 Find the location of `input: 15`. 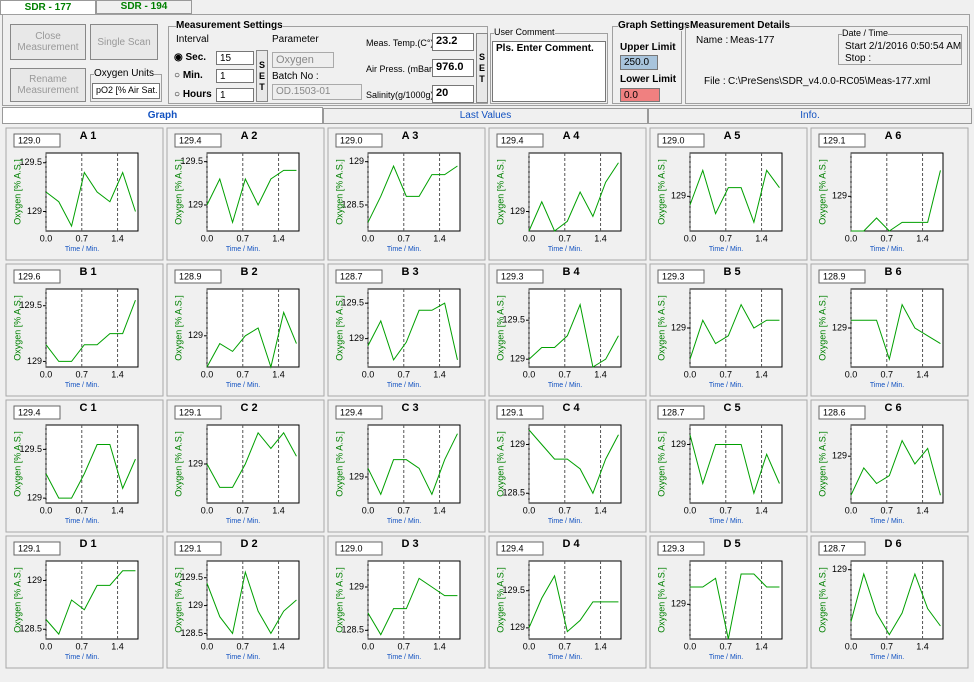

input: 15 is located at coordinates (235, 58).